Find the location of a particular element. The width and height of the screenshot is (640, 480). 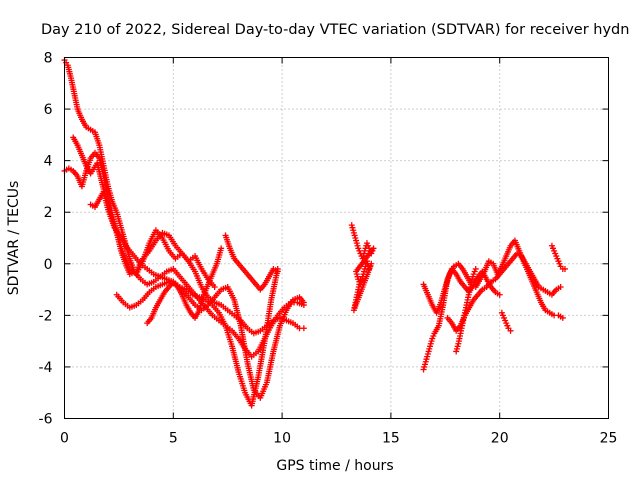

x-axis-label: GPS time / hours is located at coordinates (334, 466).